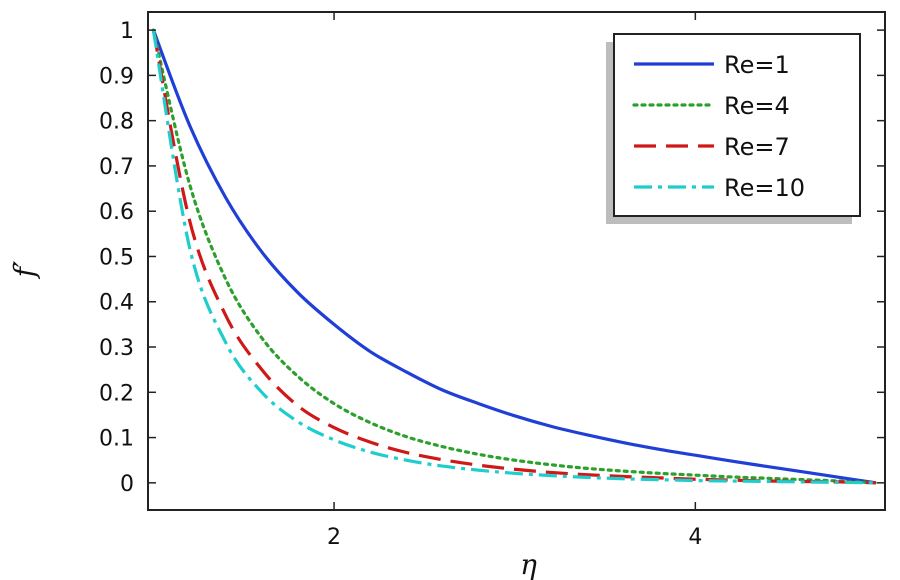 The height and width of the screenshot is (580, 900). Describe the element at coordinates (757, 65) in the screenshot. I see `legend-label: Re=1` at that location.